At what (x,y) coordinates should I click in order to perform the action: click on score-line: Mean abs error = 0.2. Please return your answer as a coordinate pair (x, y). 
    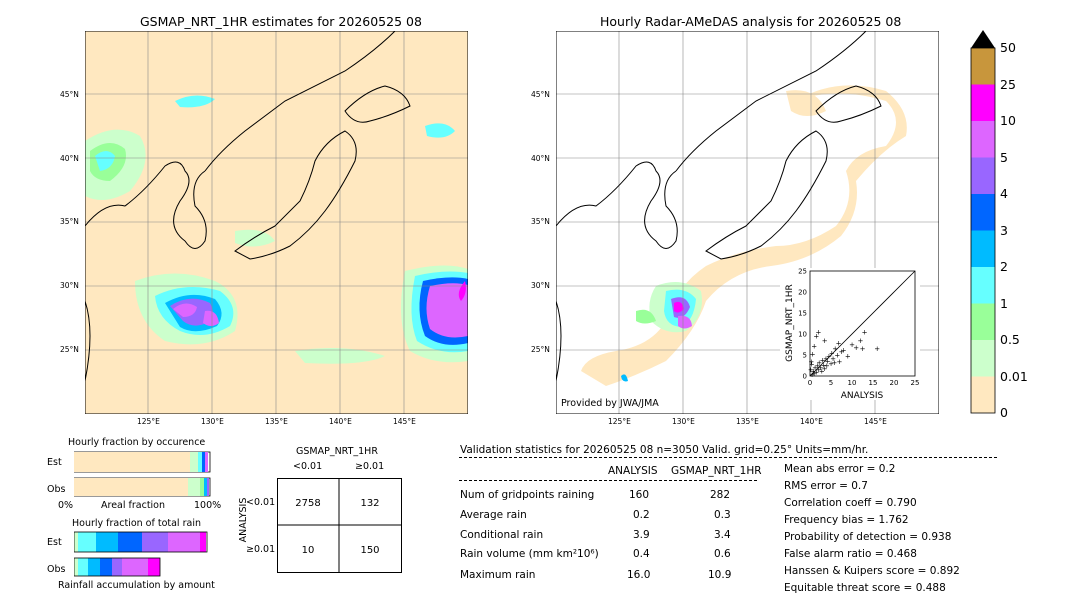
    Looking at the image, I should click on (840, 469).